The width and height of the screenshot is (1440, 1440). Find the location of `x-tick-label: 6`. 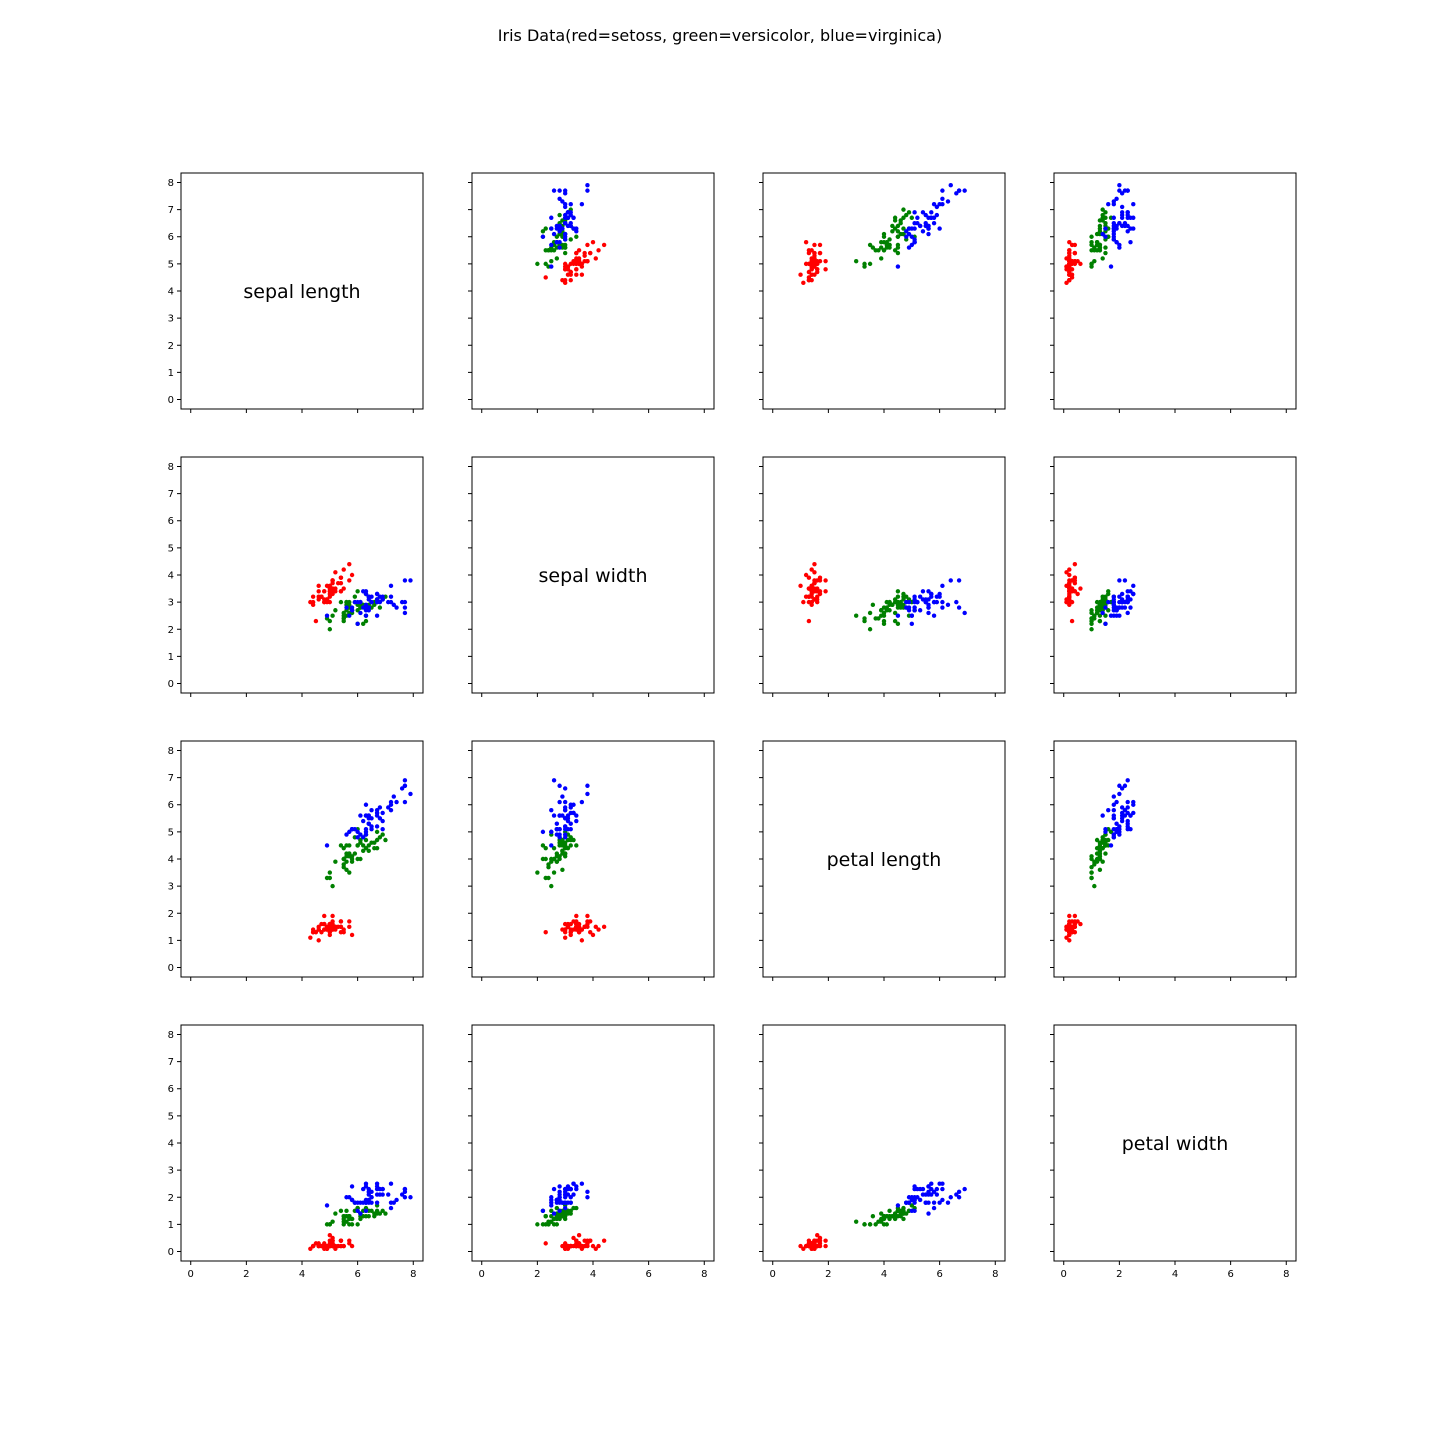

x-tick-label: 6 is located at coordinates (648, 1274).